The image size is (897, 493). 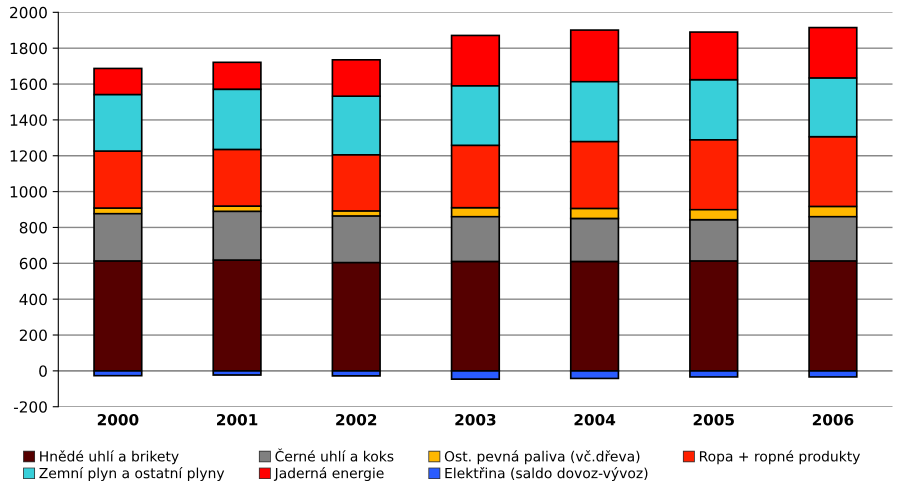 I want to click on x-tick-label: 2005, so click(x=714, y=420).